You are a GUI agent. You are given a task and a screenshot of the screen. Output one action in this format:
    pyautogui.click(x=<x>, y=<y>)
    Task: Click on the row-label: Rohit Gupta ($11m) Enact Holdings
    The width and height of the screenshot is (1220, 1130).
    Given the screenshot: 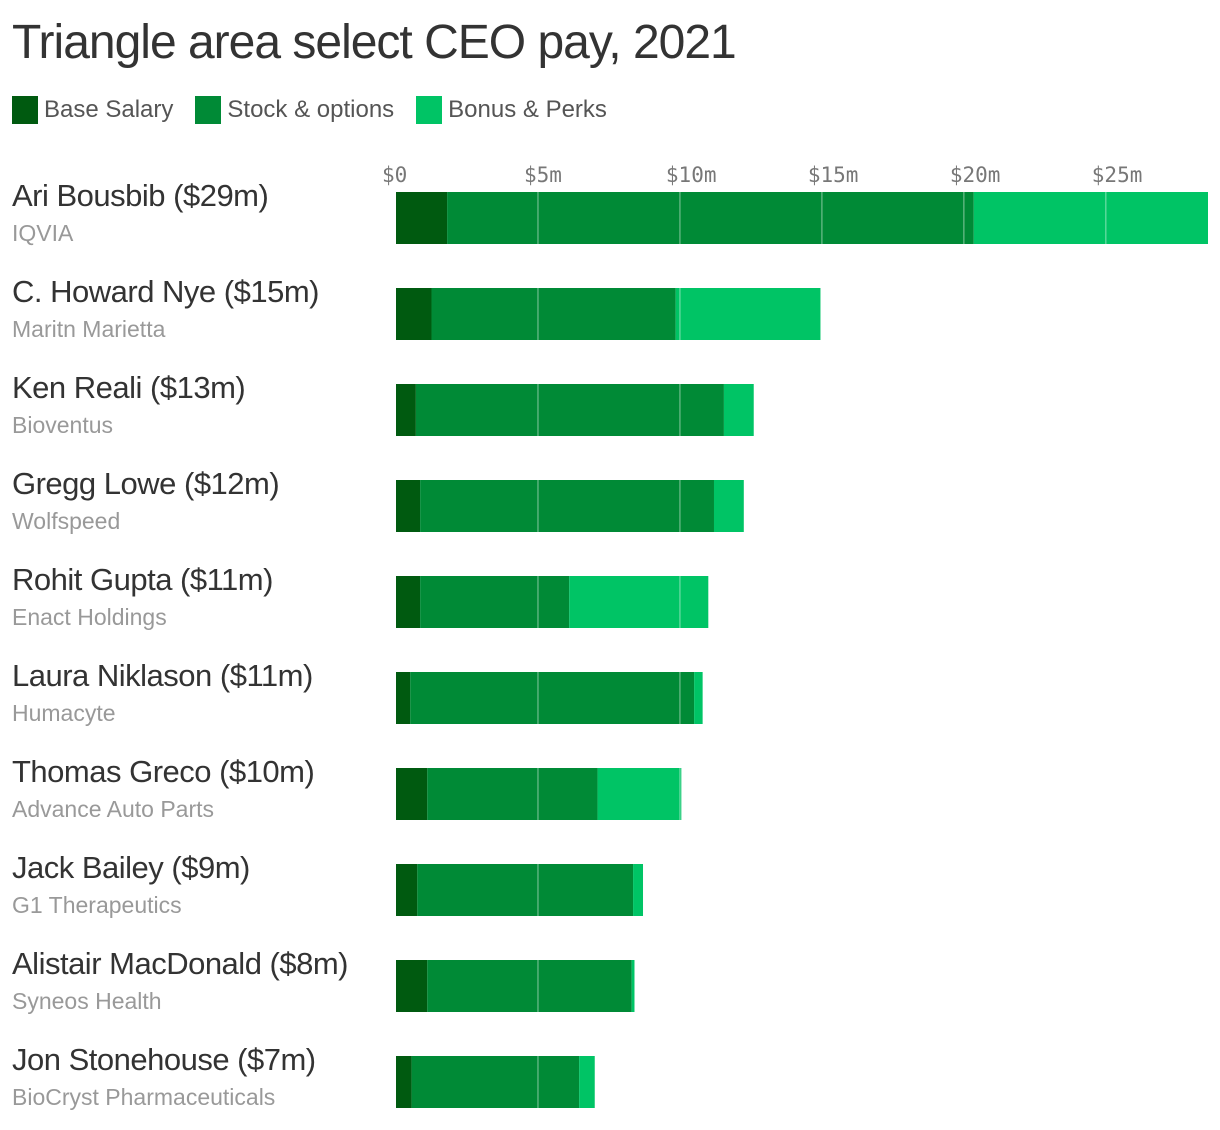 What is the action you would take?
    pyautogui.click(x=202, y=597)
    